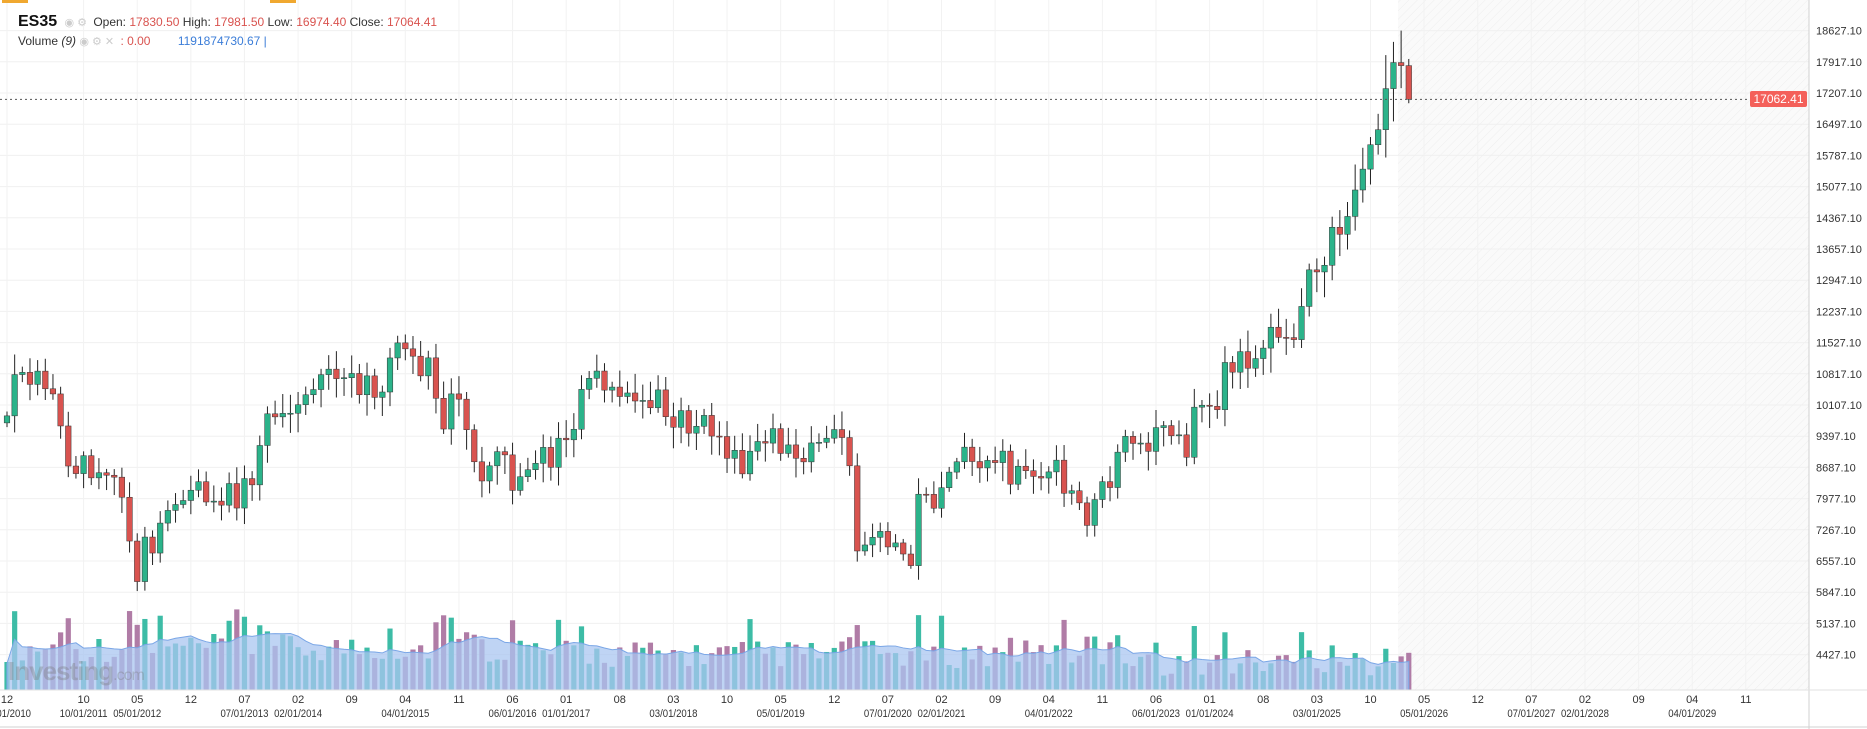 The width and height of the screenshot is (1867, 729). What do you see at coordinates (1839, 156) in the screenshot?
I see `y-tick-label: 15787.10` at bounding box center [1839, 156].